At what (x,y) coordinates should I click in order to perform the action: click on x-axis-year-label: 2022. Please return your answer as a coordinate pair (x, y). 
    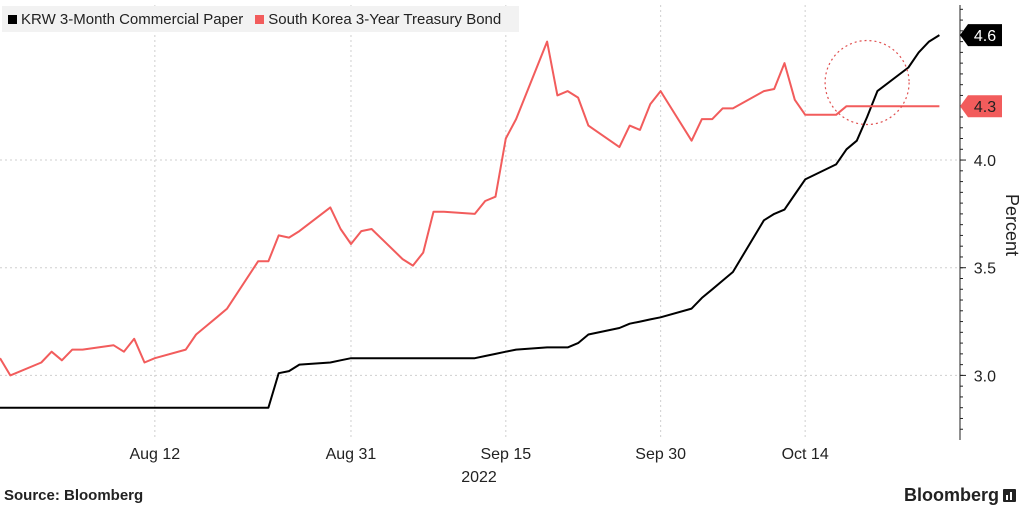
    Looking at the image, I should click on (479, 477).